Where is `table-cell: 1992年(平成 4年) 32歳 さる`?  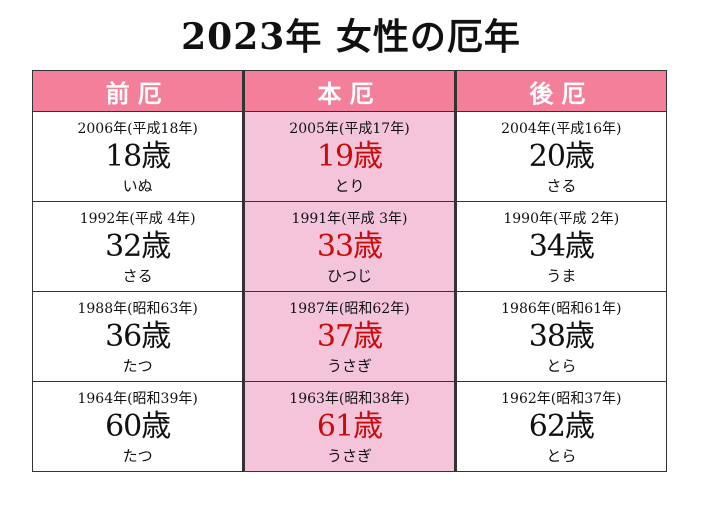 table-cell: 1992年(平成 4年) 32歳 さる is located at coordinates (138, 246).